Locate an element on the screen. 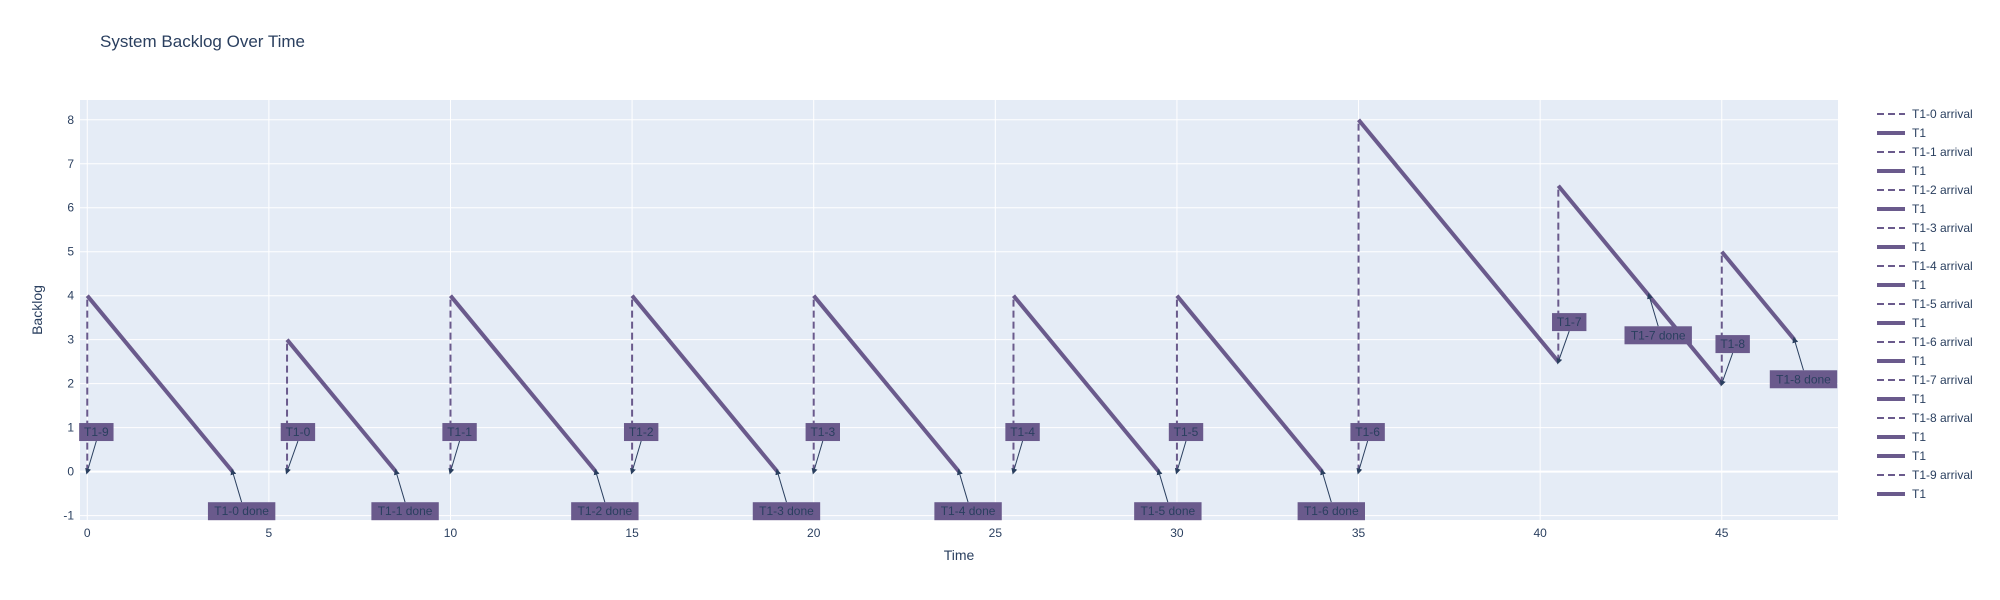 The height and width of the screenshot is (600, 2000). annotation: T1-4 is located at coordinates (1022, 449).